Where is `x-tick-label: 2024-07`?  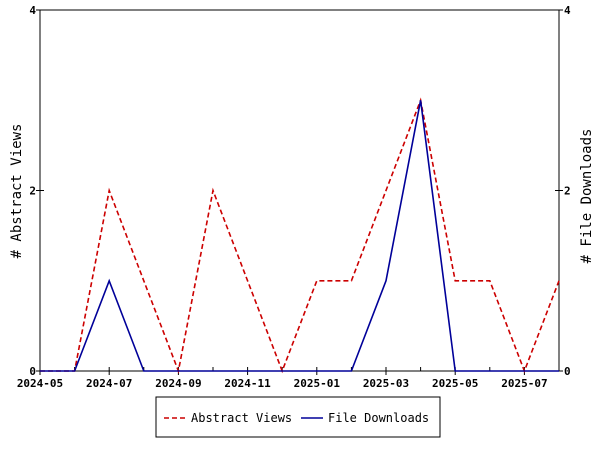 x-tick-label: 2024-07 is located at coordinates (109, 383).